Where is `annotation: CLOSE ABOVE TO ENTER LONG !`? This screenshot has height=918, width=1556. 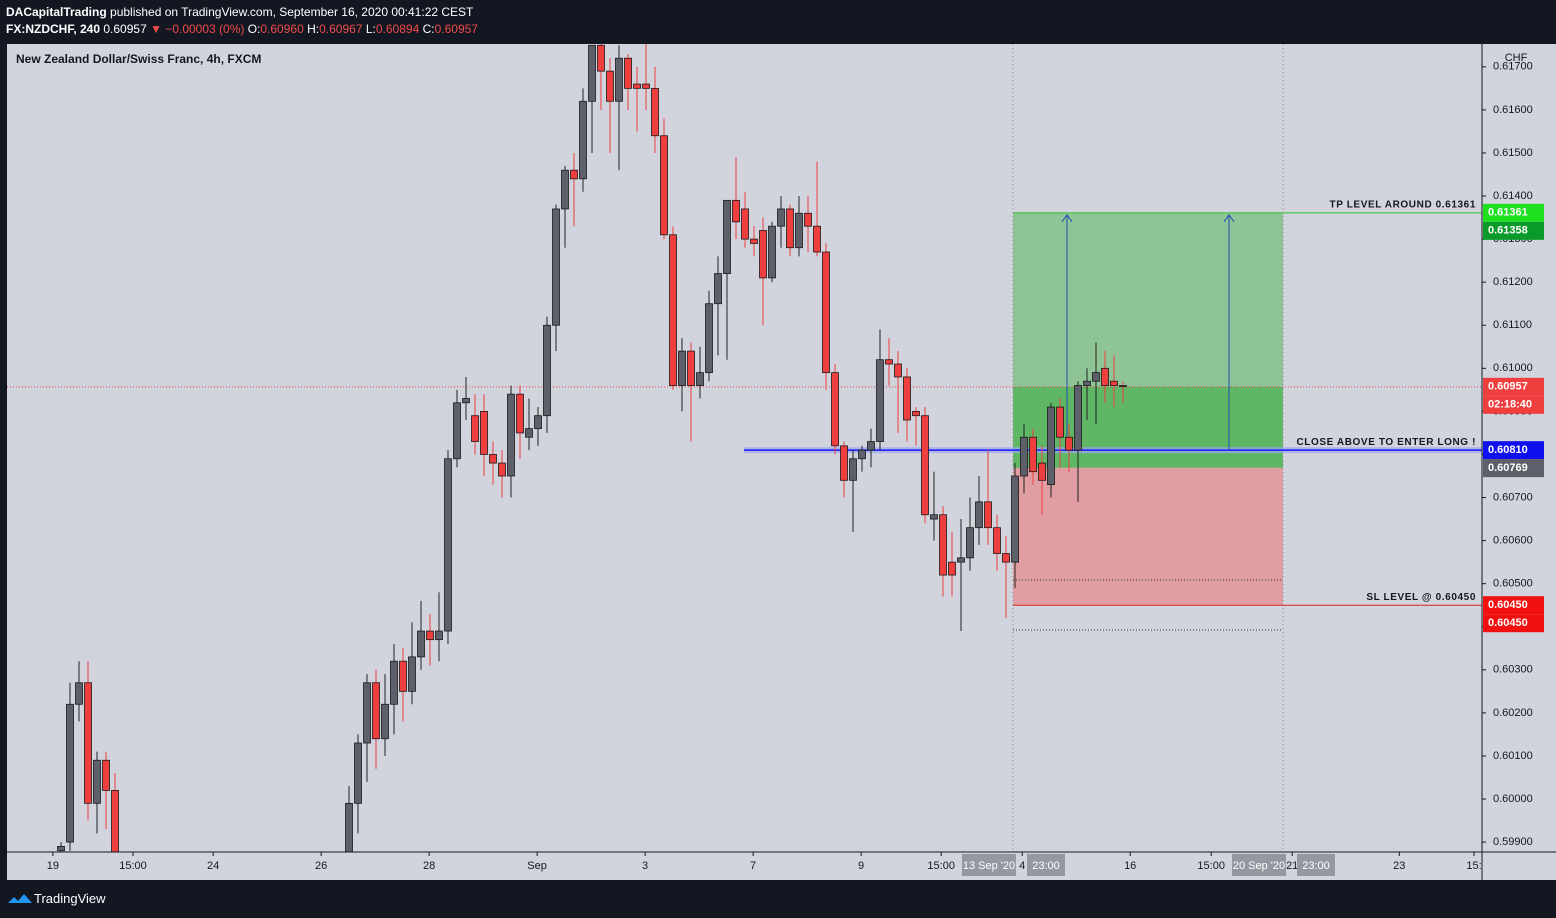
annotation: CLOSE ABOVE TO ENTER LONG ! is located at coordinates (1386, 442).